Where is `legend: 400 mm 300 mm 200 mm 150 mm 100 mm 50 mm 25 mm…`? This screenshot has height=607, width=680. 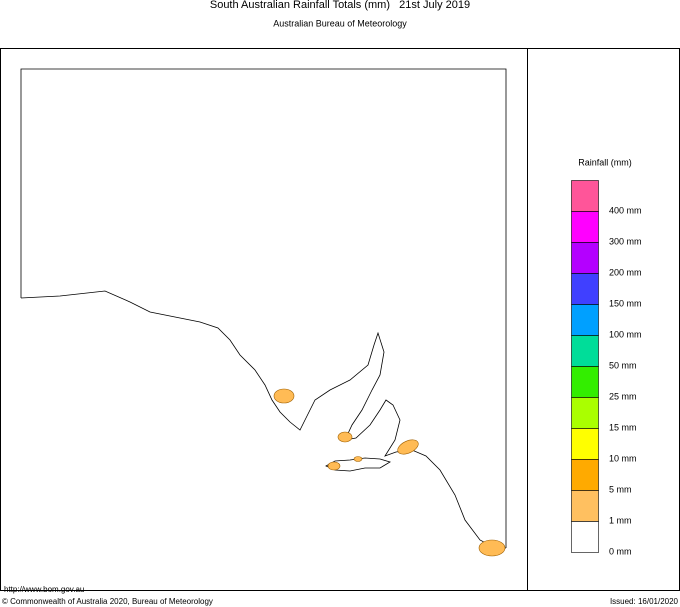 legend: 400 mm 300 mm 200 mm 150 mm 100 mm 50 mm 25 mm… is located at coordinates (606, 368).